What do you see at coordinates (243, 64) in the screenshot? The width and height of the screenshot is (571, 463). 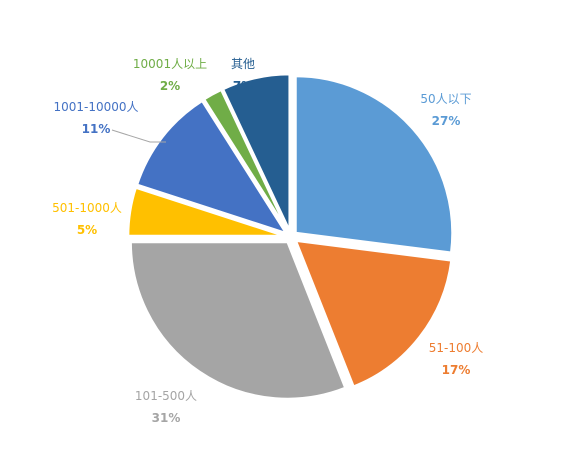 I see `slice-category-label: 其他` at bounding box center [243, 64].